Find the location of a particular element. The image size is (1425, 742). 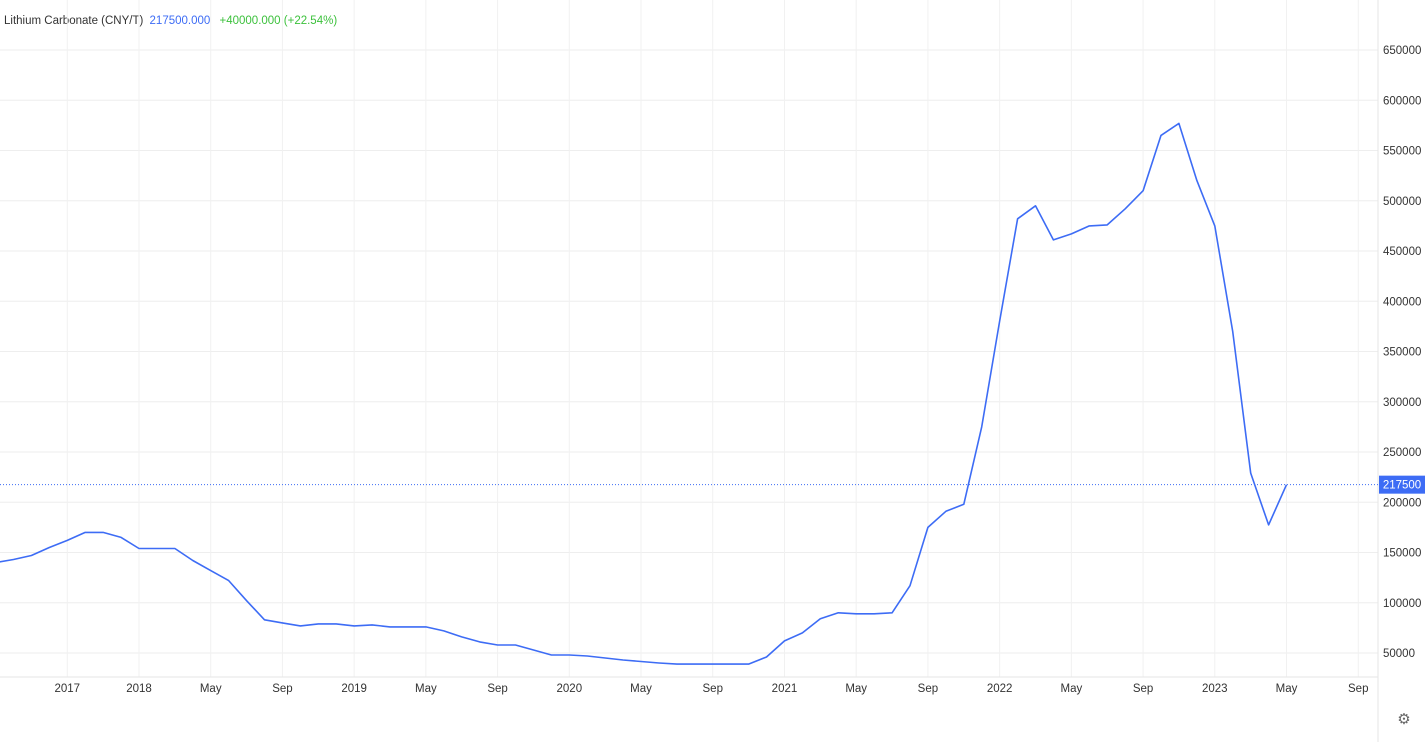

y-tick-label: 200000 is located at coordinates (1402, 503).